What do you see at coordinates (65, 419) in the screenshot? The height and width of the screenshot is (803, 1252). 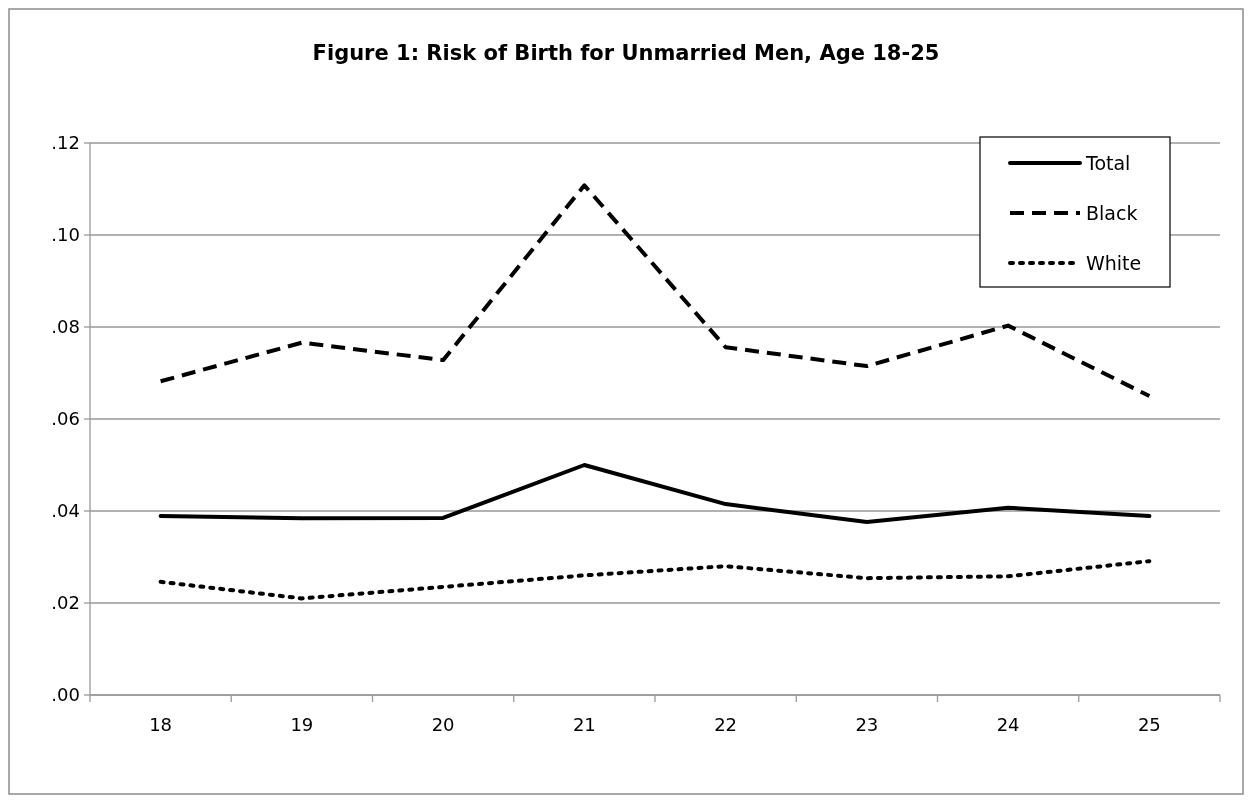 I see `y-tick-label: .06` at bounding box center [65, 419].